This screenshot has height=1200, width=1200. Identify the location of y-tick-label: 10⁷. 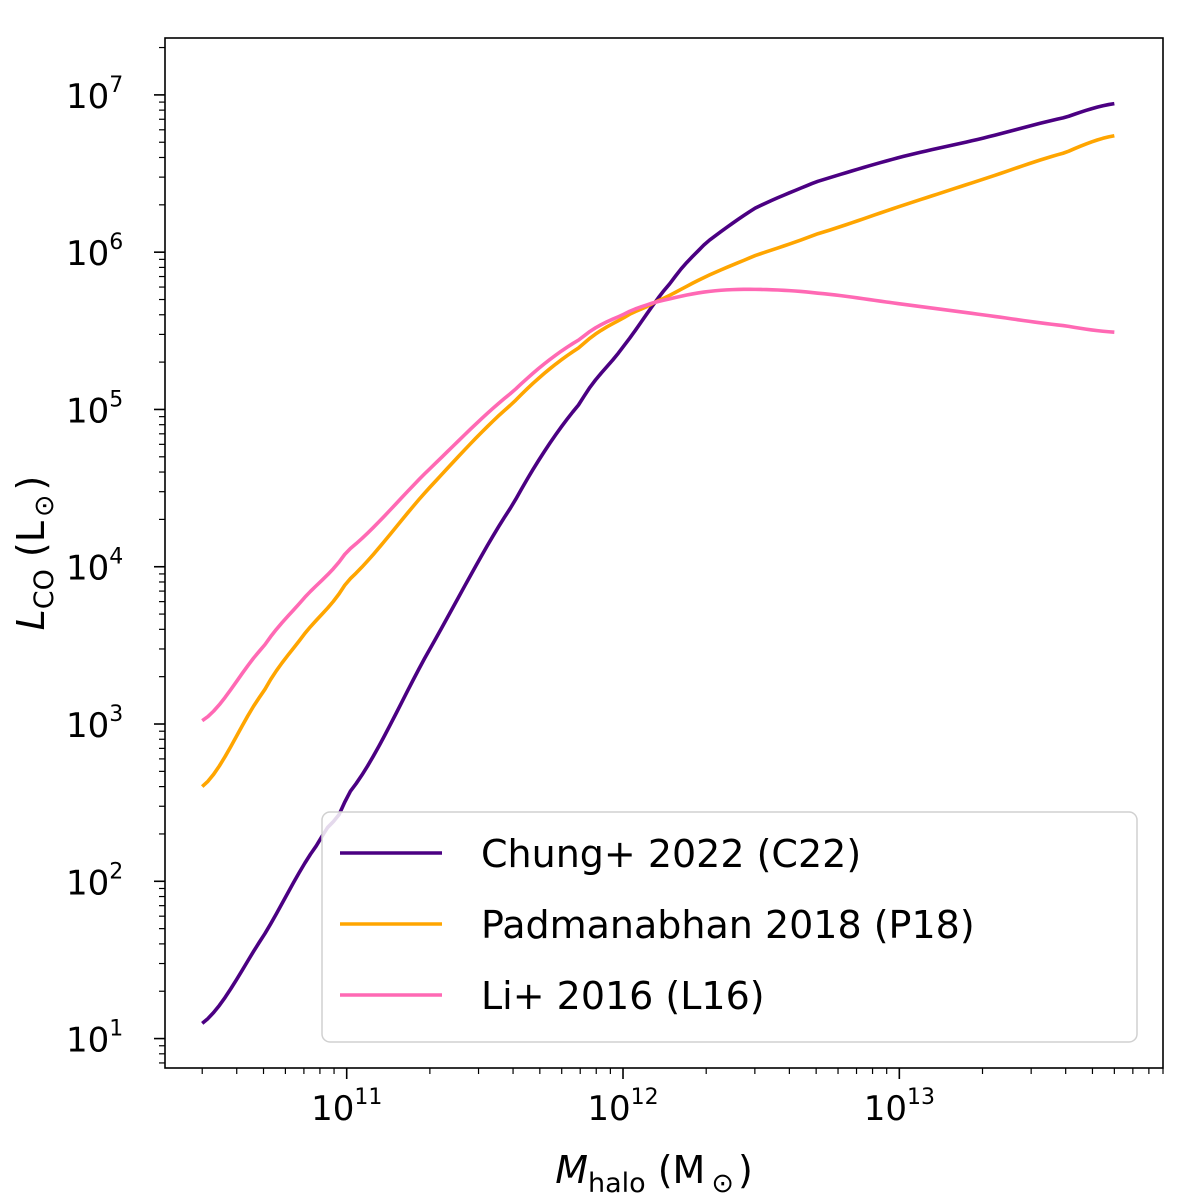
(94, 95).